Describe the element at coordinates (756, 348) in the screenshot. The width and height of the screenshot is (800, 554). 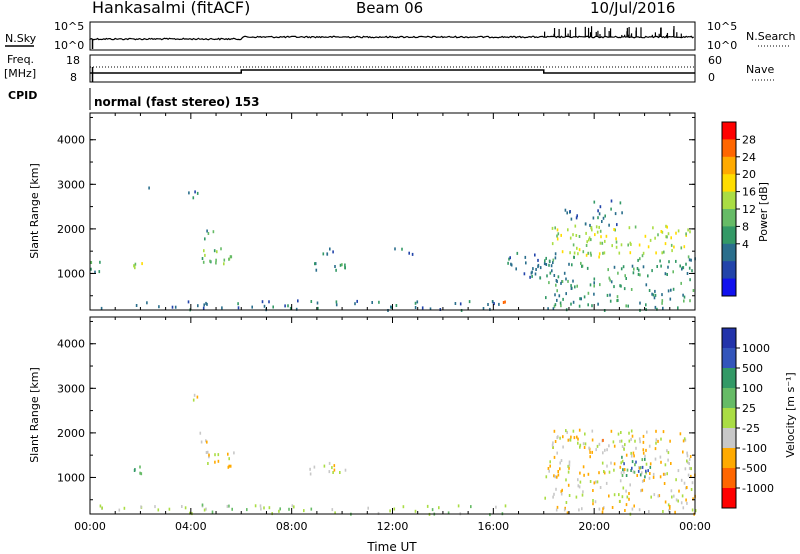
I see `colorbar-tick-label: 1000` at that location.